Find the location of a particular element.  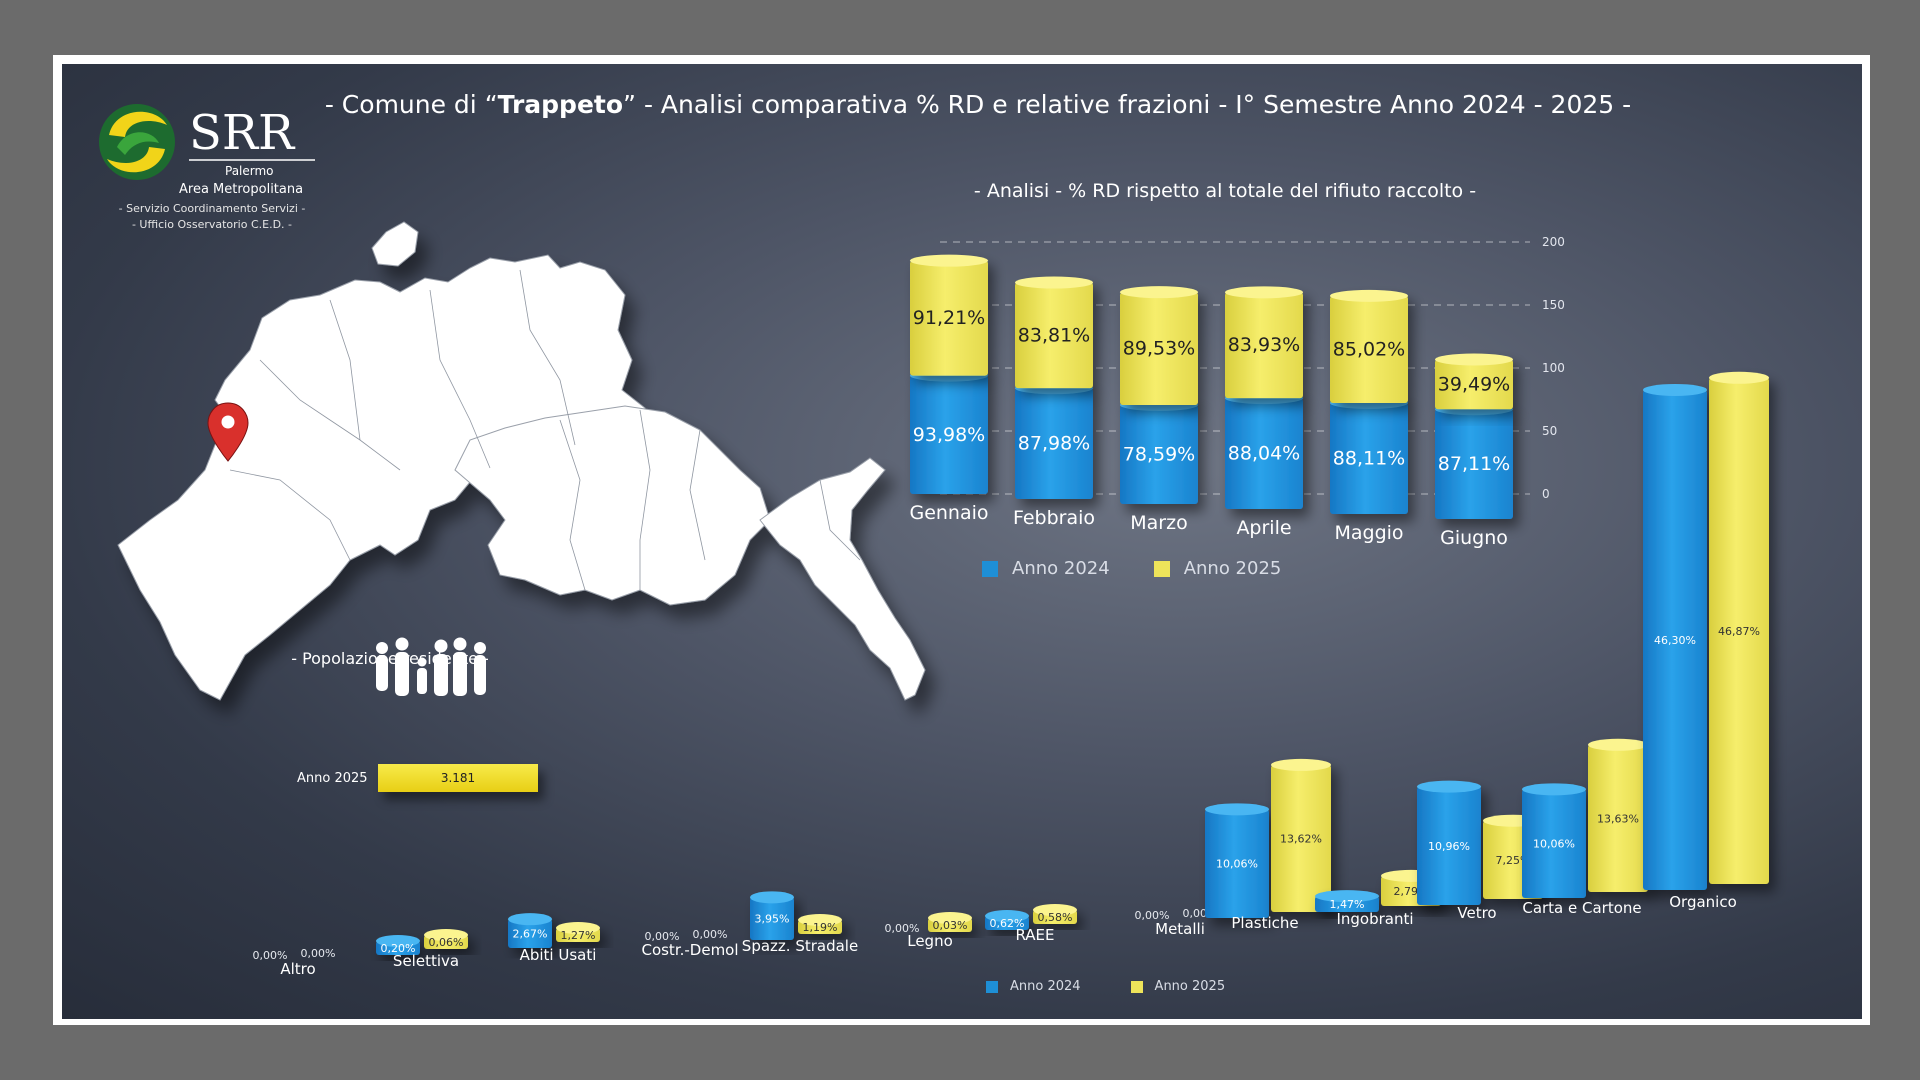

x-tick-label: Carta e Cartone is located at coordinates (1581, 908).